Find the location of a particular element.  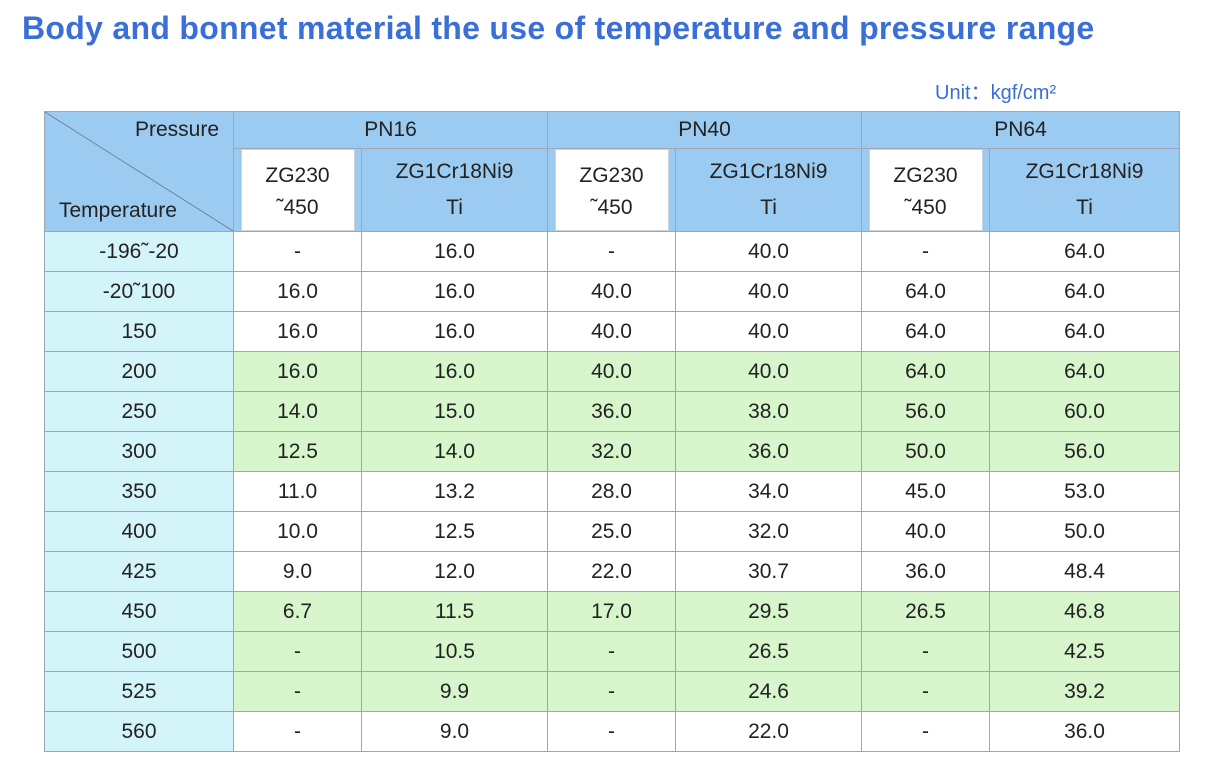

temperature-cell: 250 is located at coordinates (139, 411).